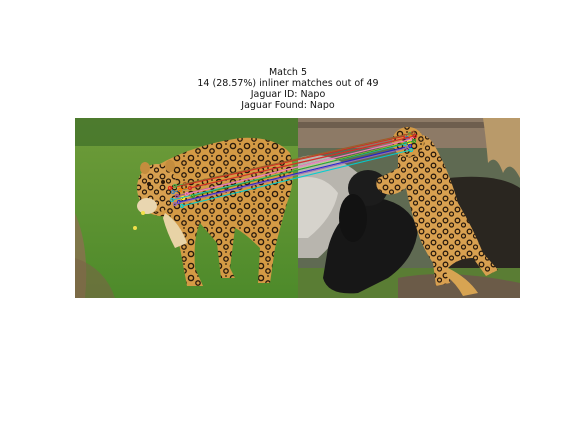 The height and width of the screenshot is (432, 576). I want to click on left-jaguar, so click(215, 211).